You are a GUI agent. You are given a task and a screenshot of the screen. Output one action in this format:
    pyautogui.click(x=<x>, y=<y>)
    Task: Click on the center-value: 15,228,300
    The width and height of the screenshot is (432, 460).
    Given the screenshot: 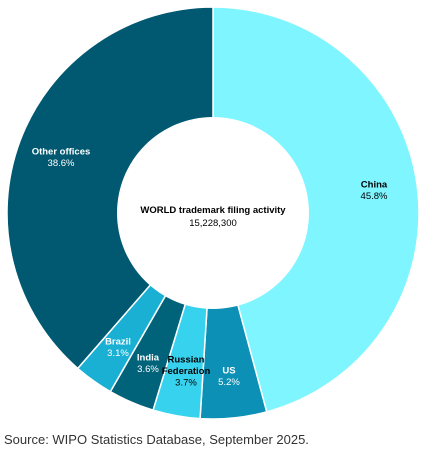 What is the action you would take?
    pyautogui.click(x=213, y=223)
    